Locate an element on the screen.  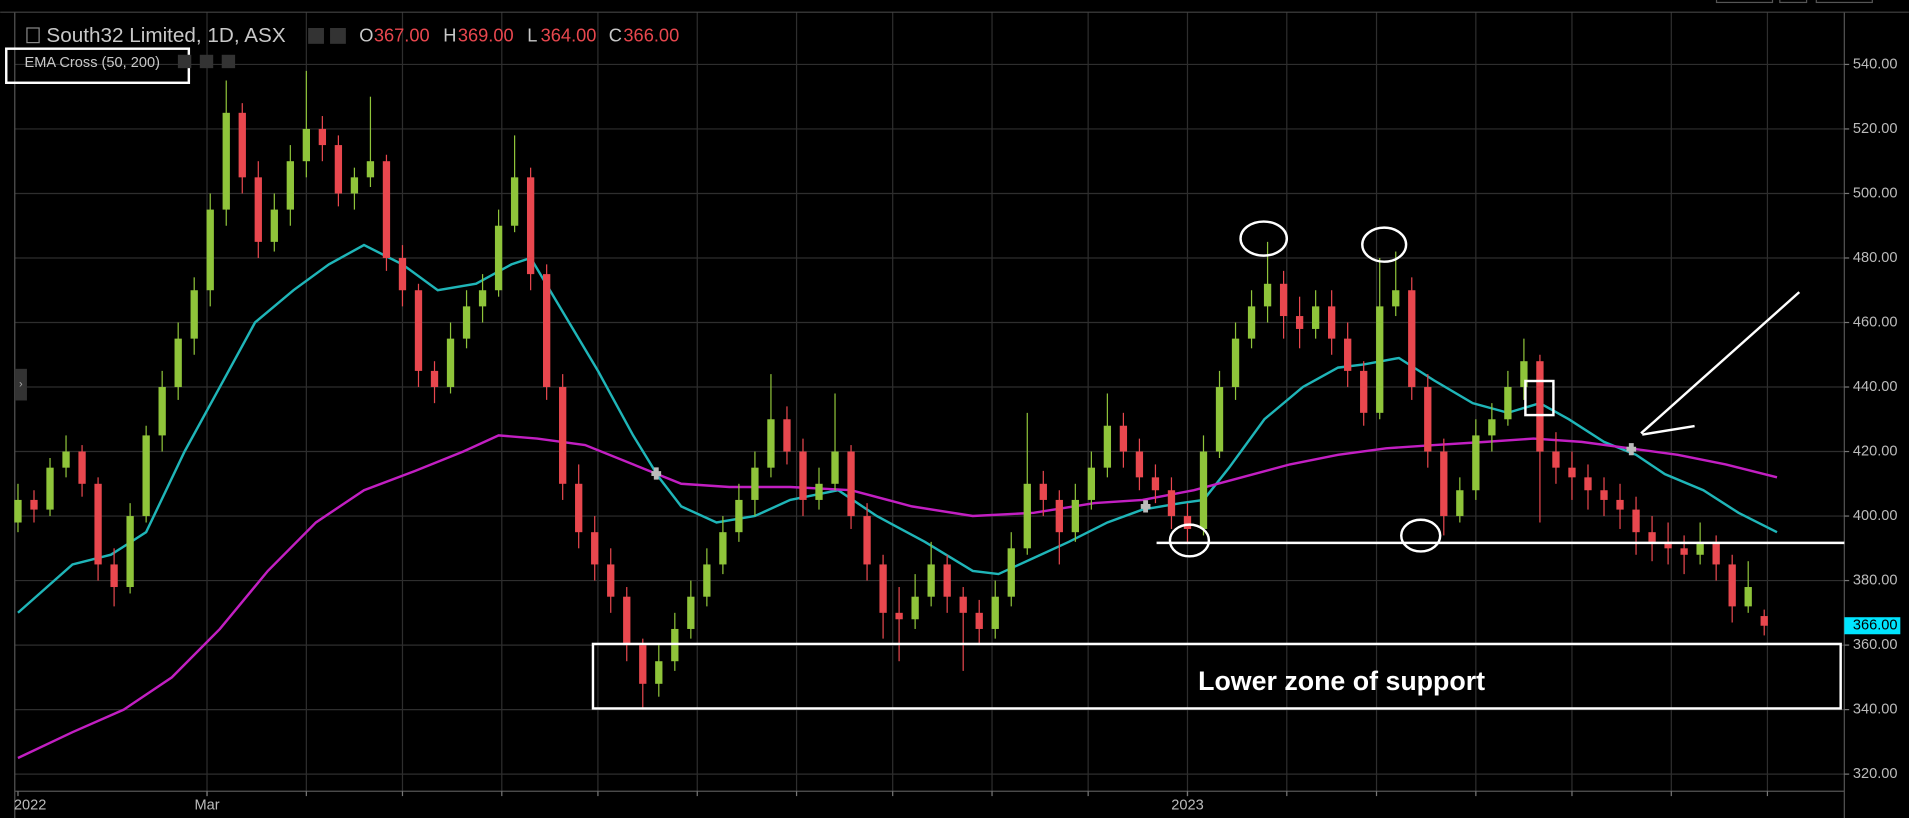
y-tick-label: 520.00 is located at coordinates (1875, 129).